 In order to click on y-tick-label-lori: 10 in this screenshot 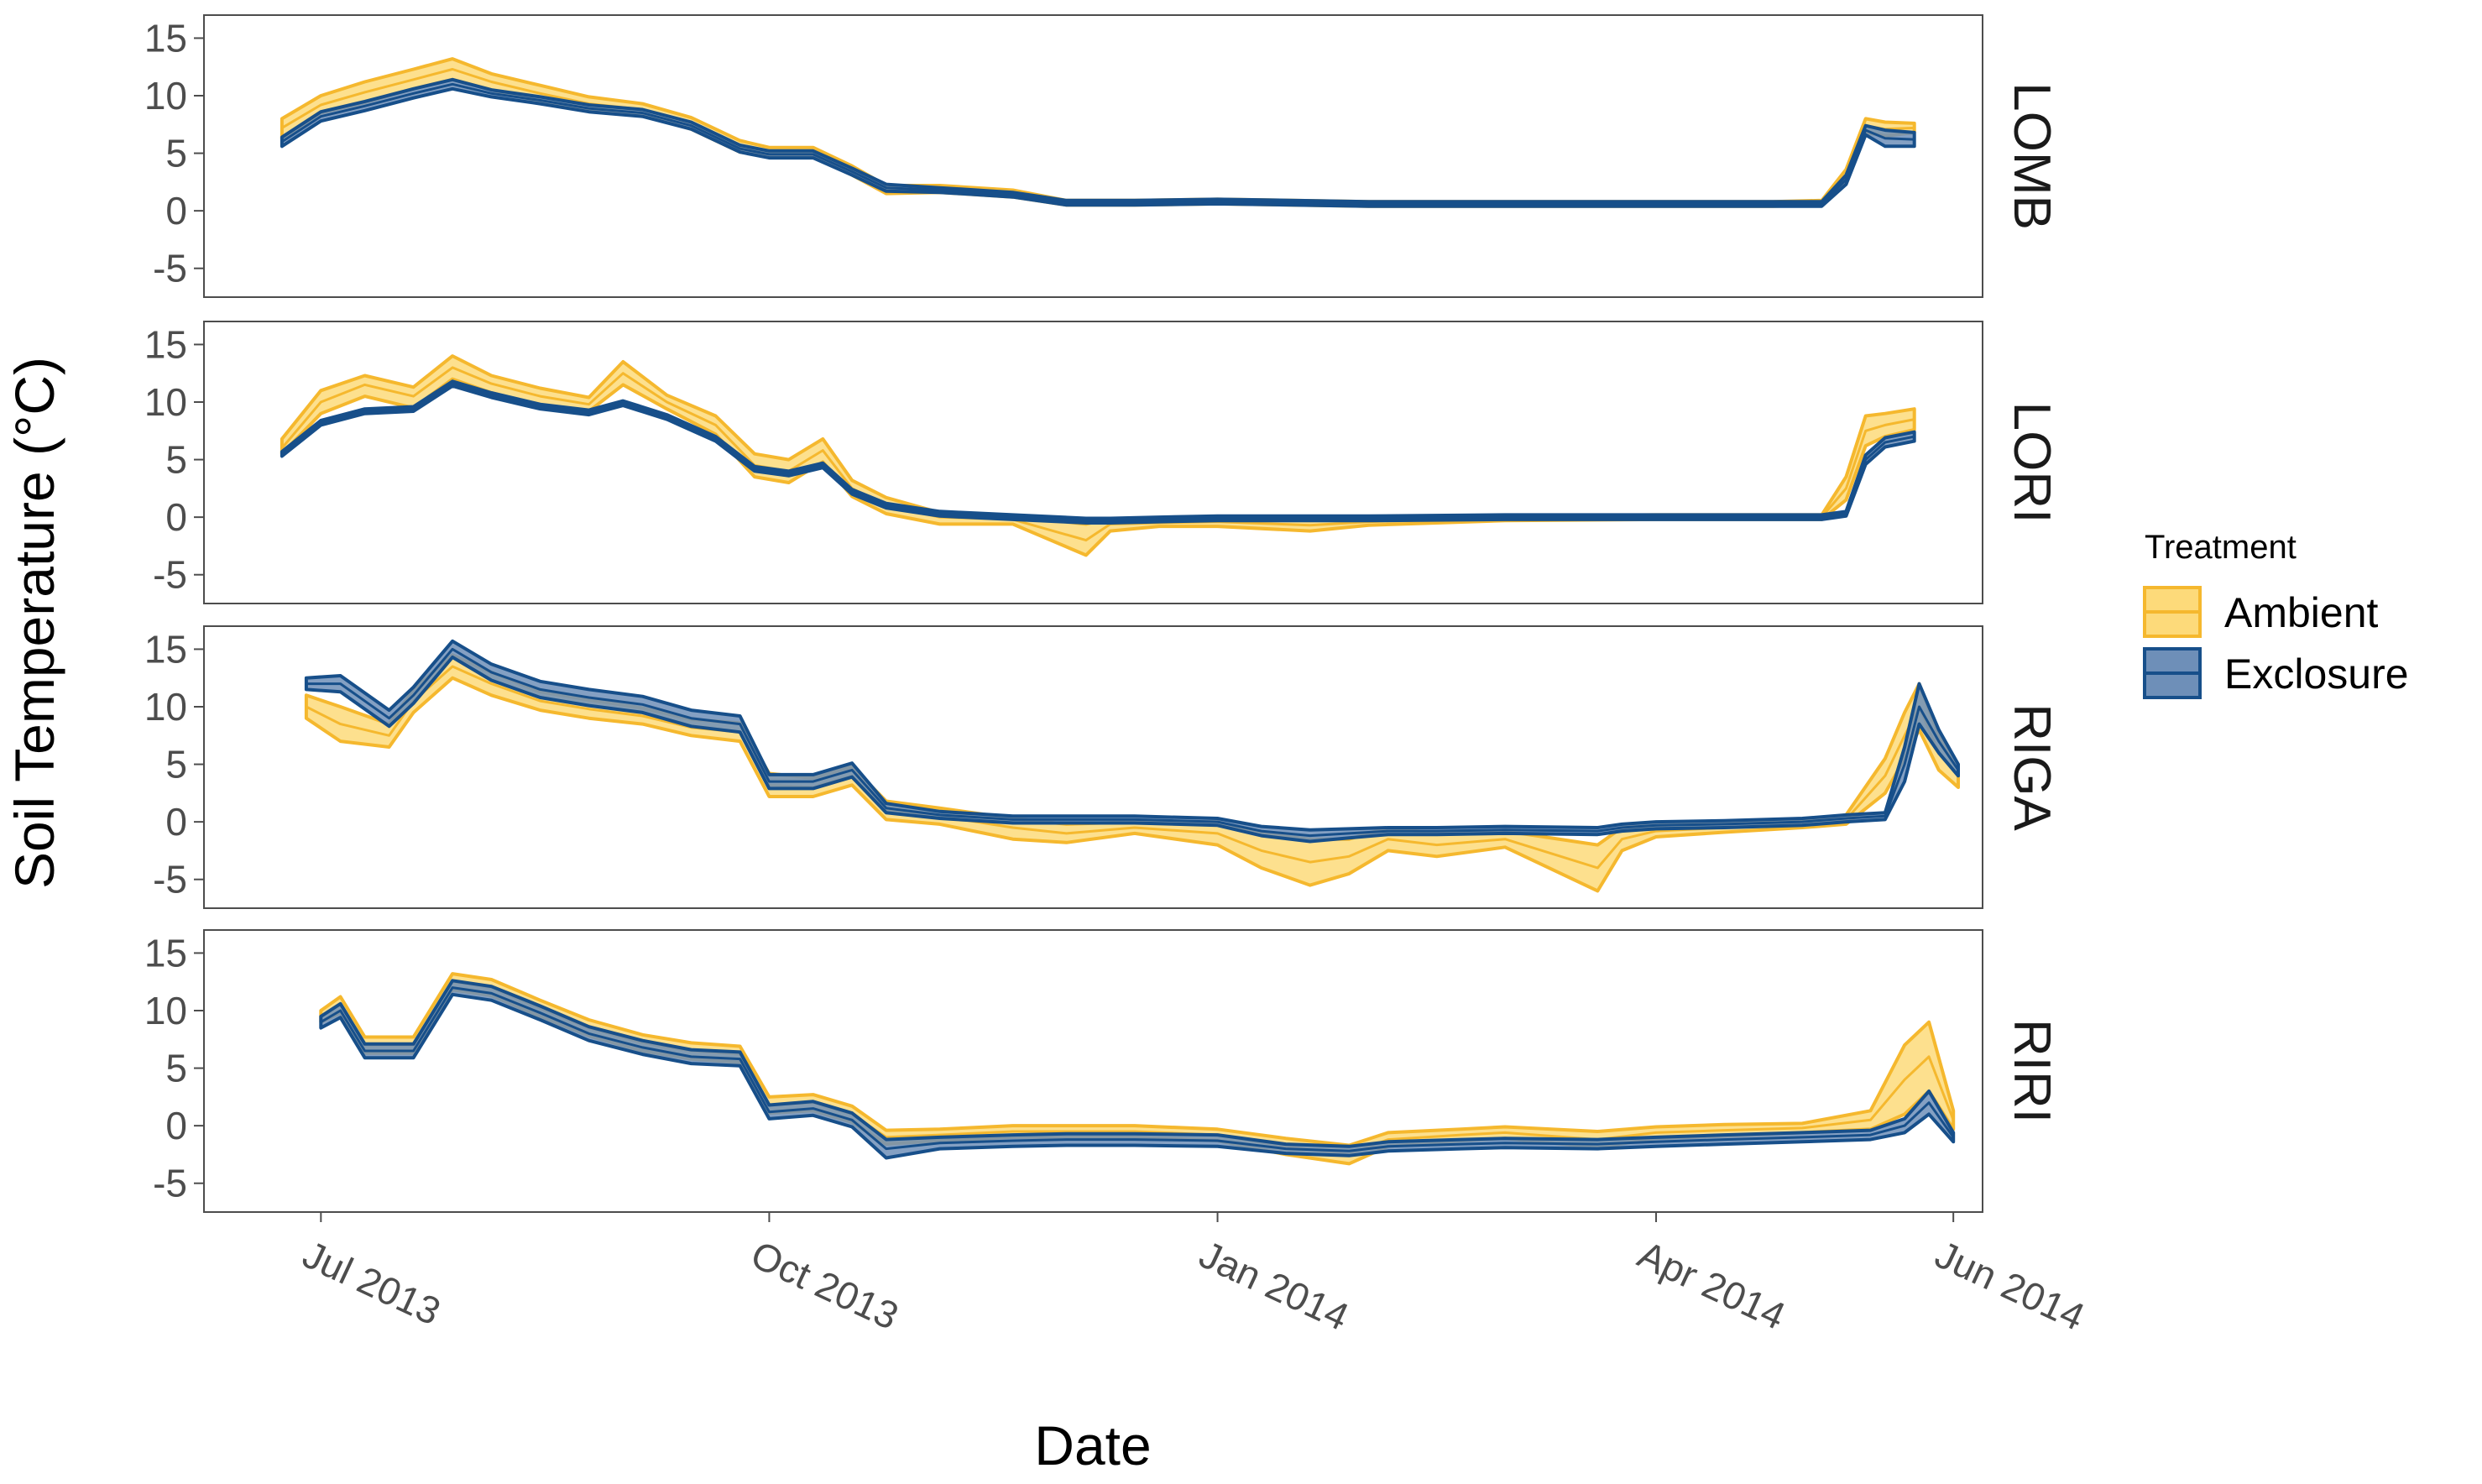, I will do `click(165, 402)`.